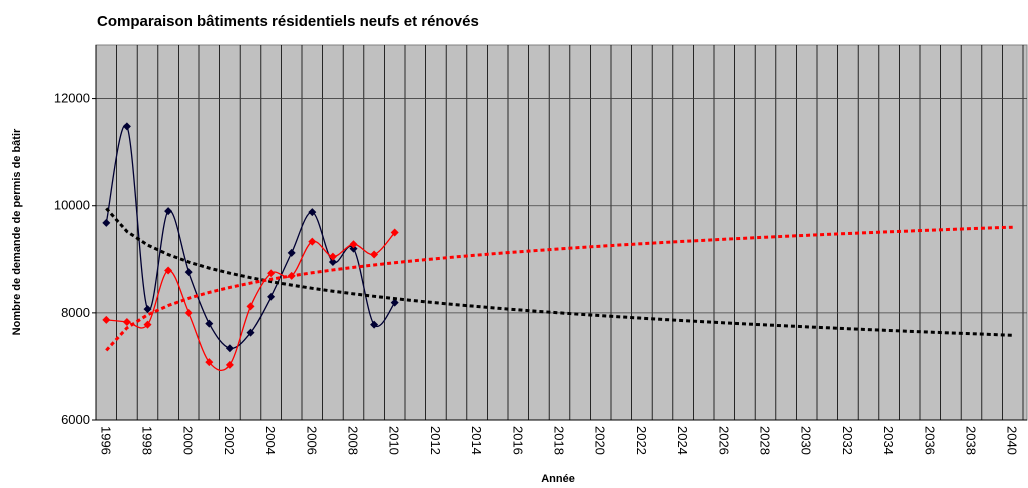 The image size is (1028, 488). Describe the element at coordinates (971, 440) in the screenshot. I see `x-tick-label: 2038` at that location.